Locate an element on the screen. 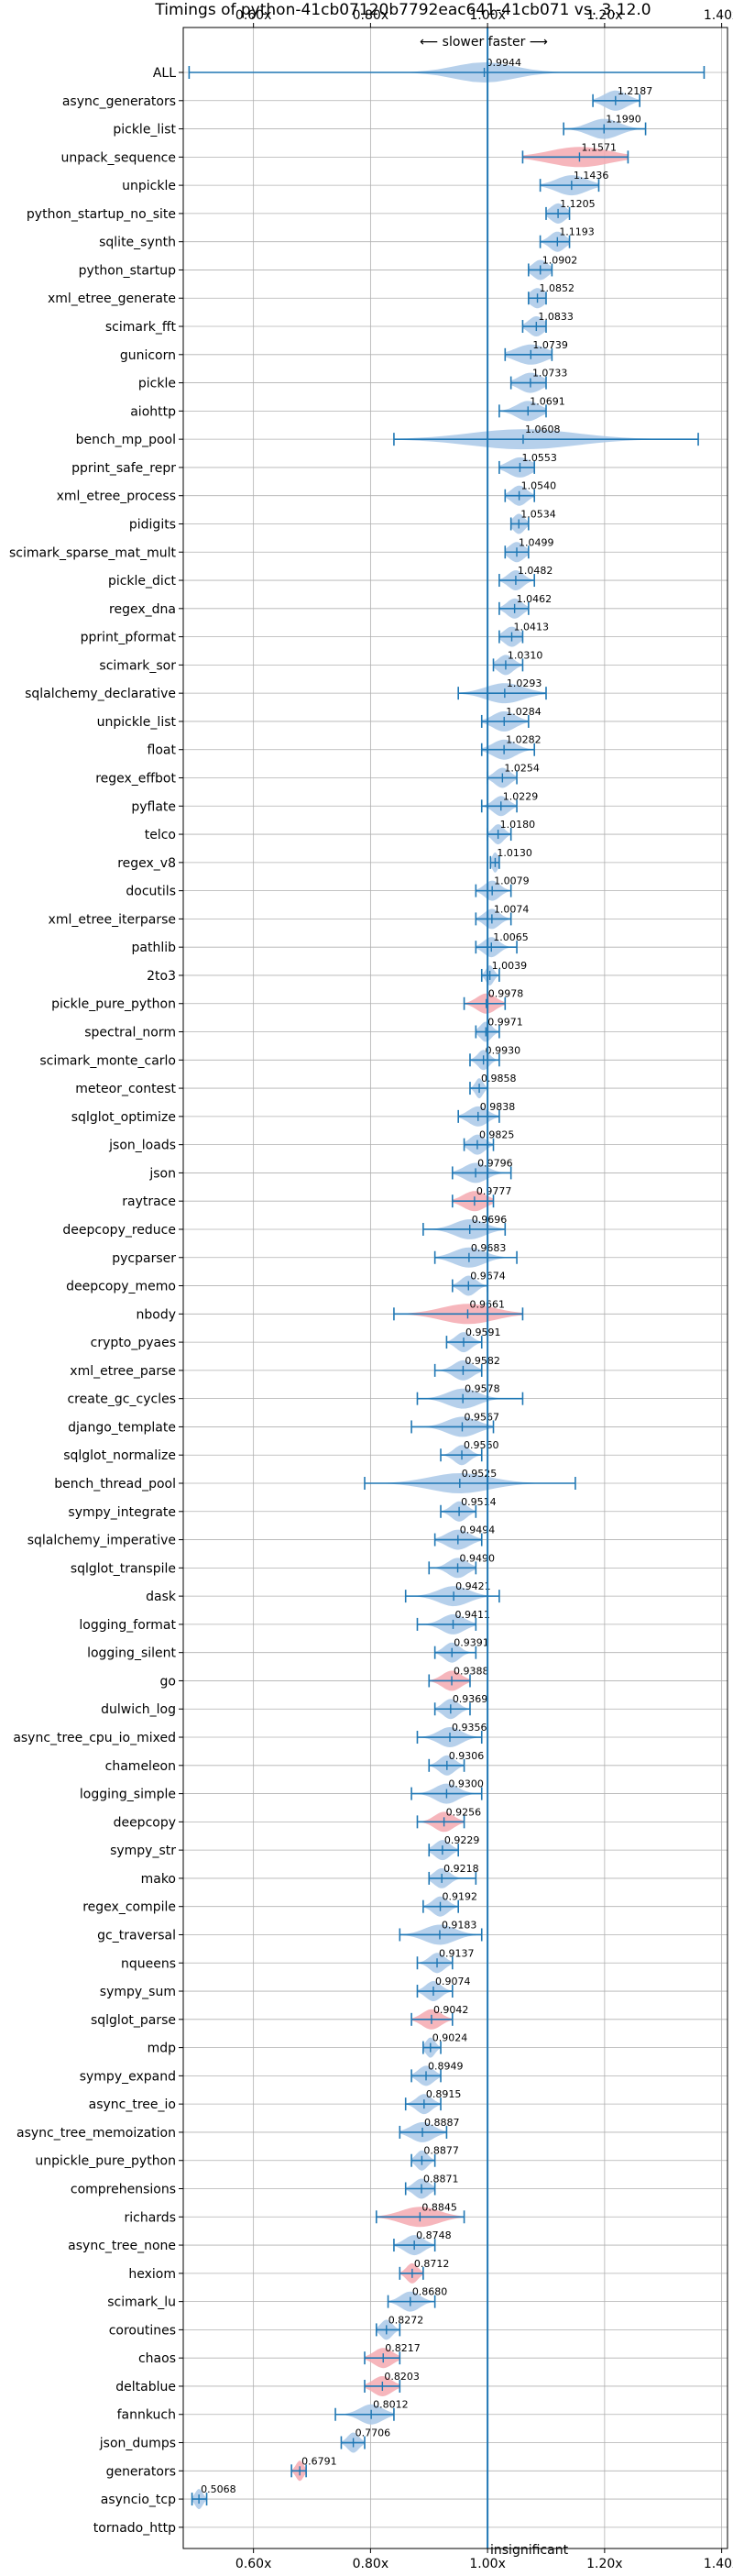  value-label: 1.0065 is located at coordinates (511, 937).